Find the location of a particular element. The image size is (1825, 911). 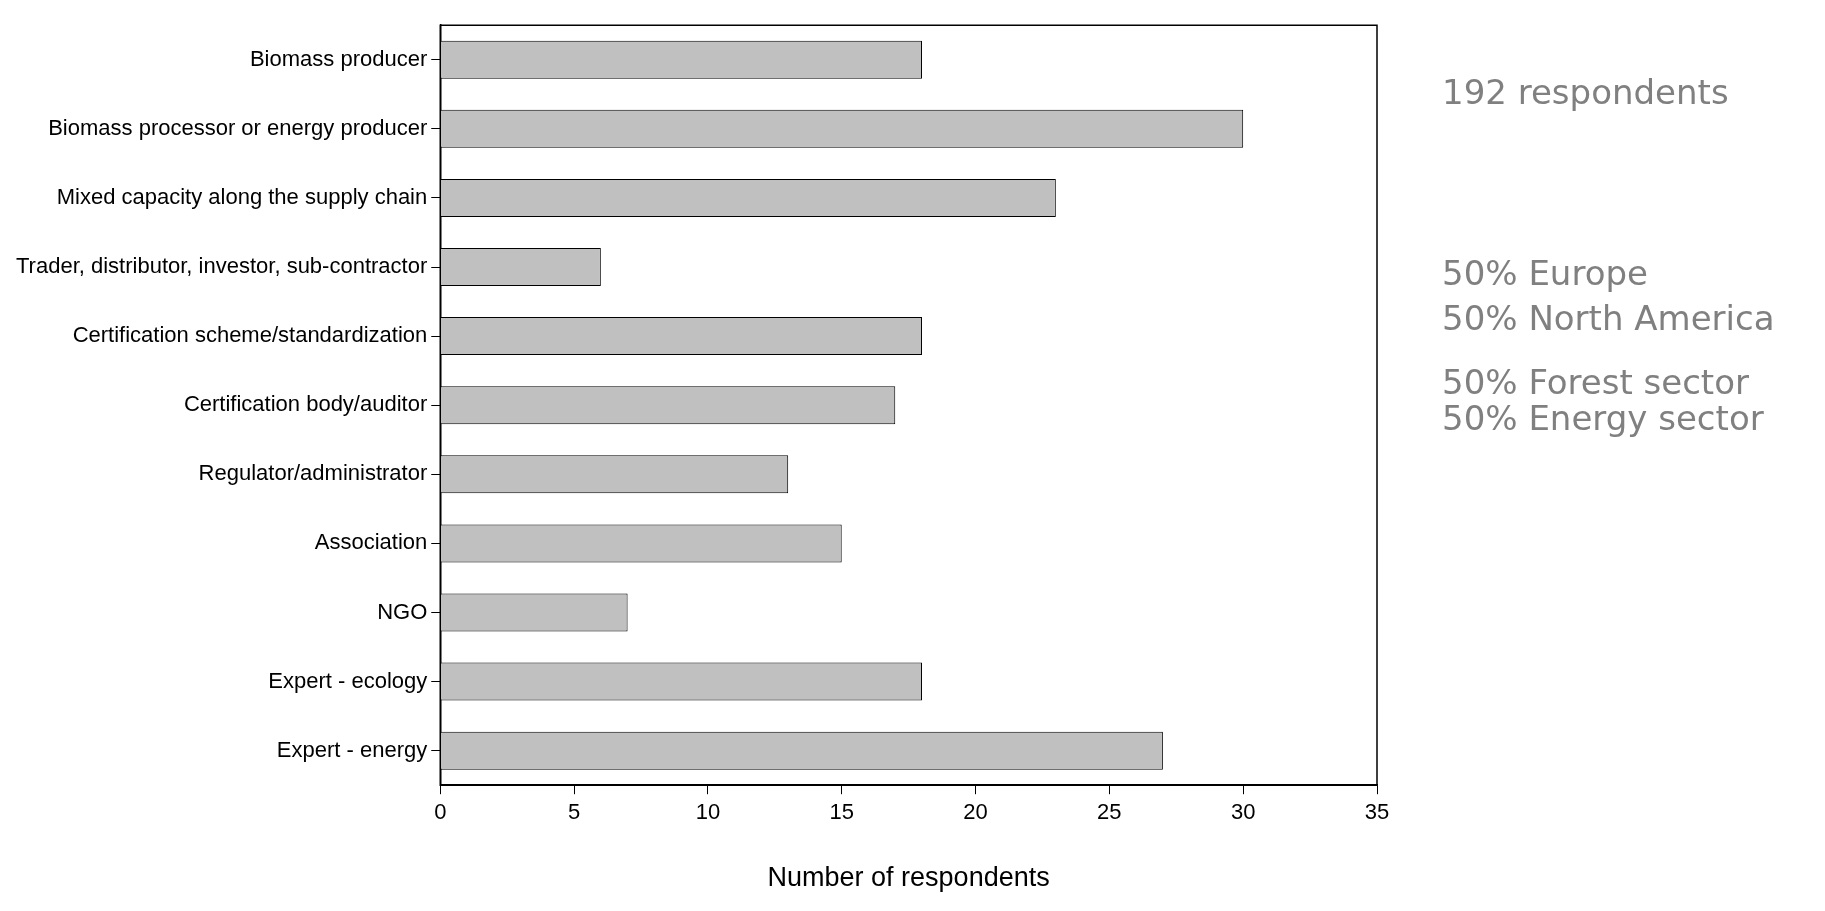

y-tick-label: NGO is located at coordinates (402, 611).